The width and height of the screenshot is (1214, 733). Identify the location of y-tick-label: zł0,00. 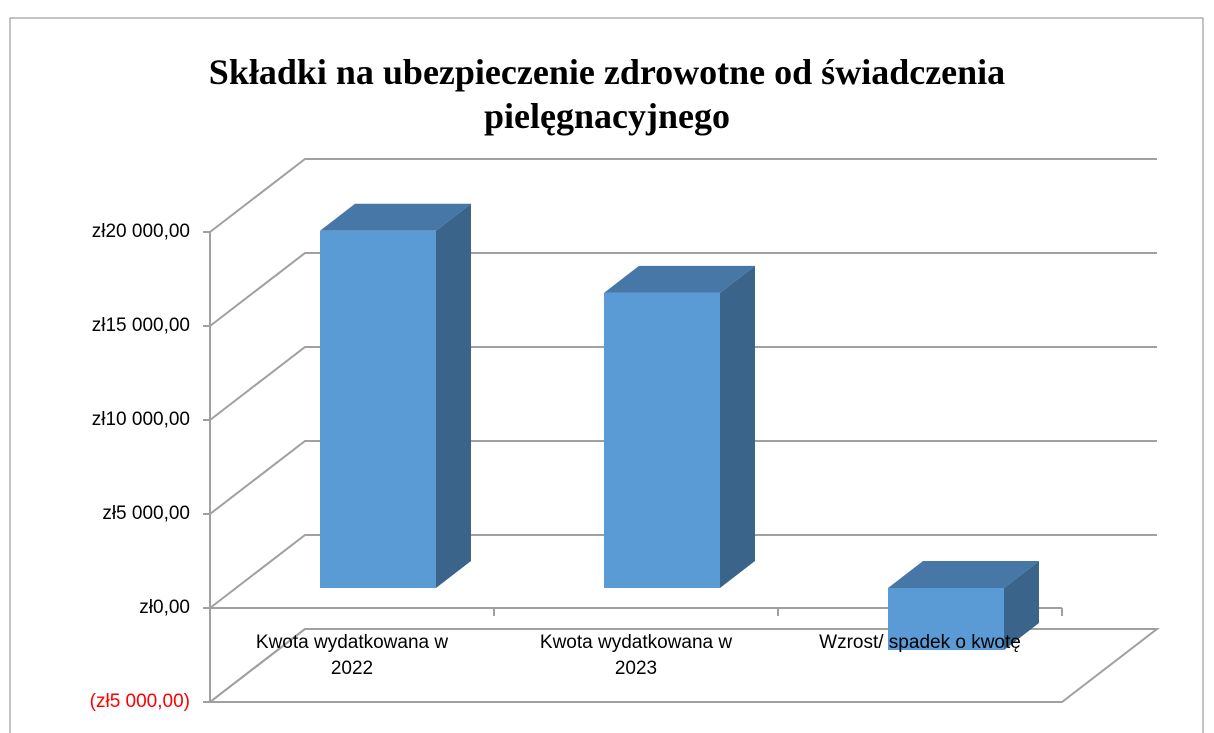
(164, 607).